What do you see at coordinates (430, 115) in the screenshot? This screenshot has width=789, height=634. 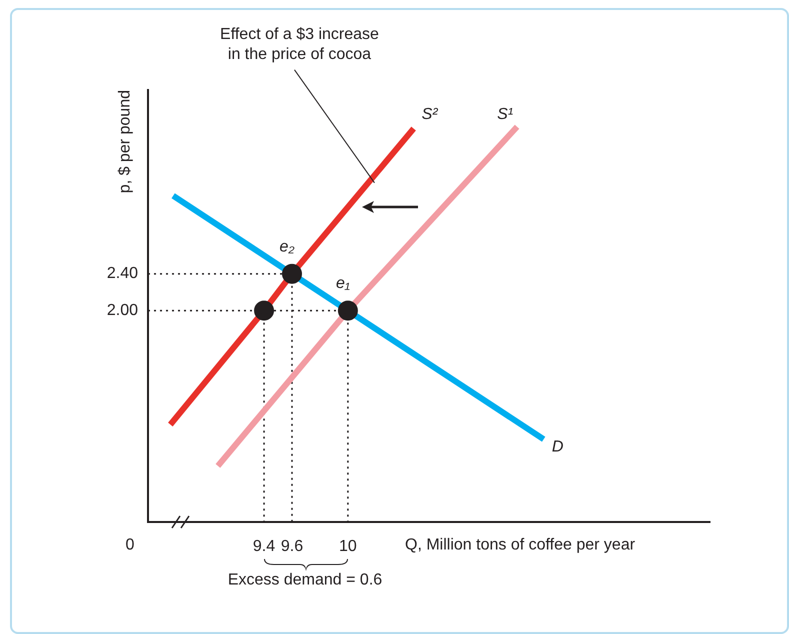 I see `series-label: S²` at bounding box center [430, 115].